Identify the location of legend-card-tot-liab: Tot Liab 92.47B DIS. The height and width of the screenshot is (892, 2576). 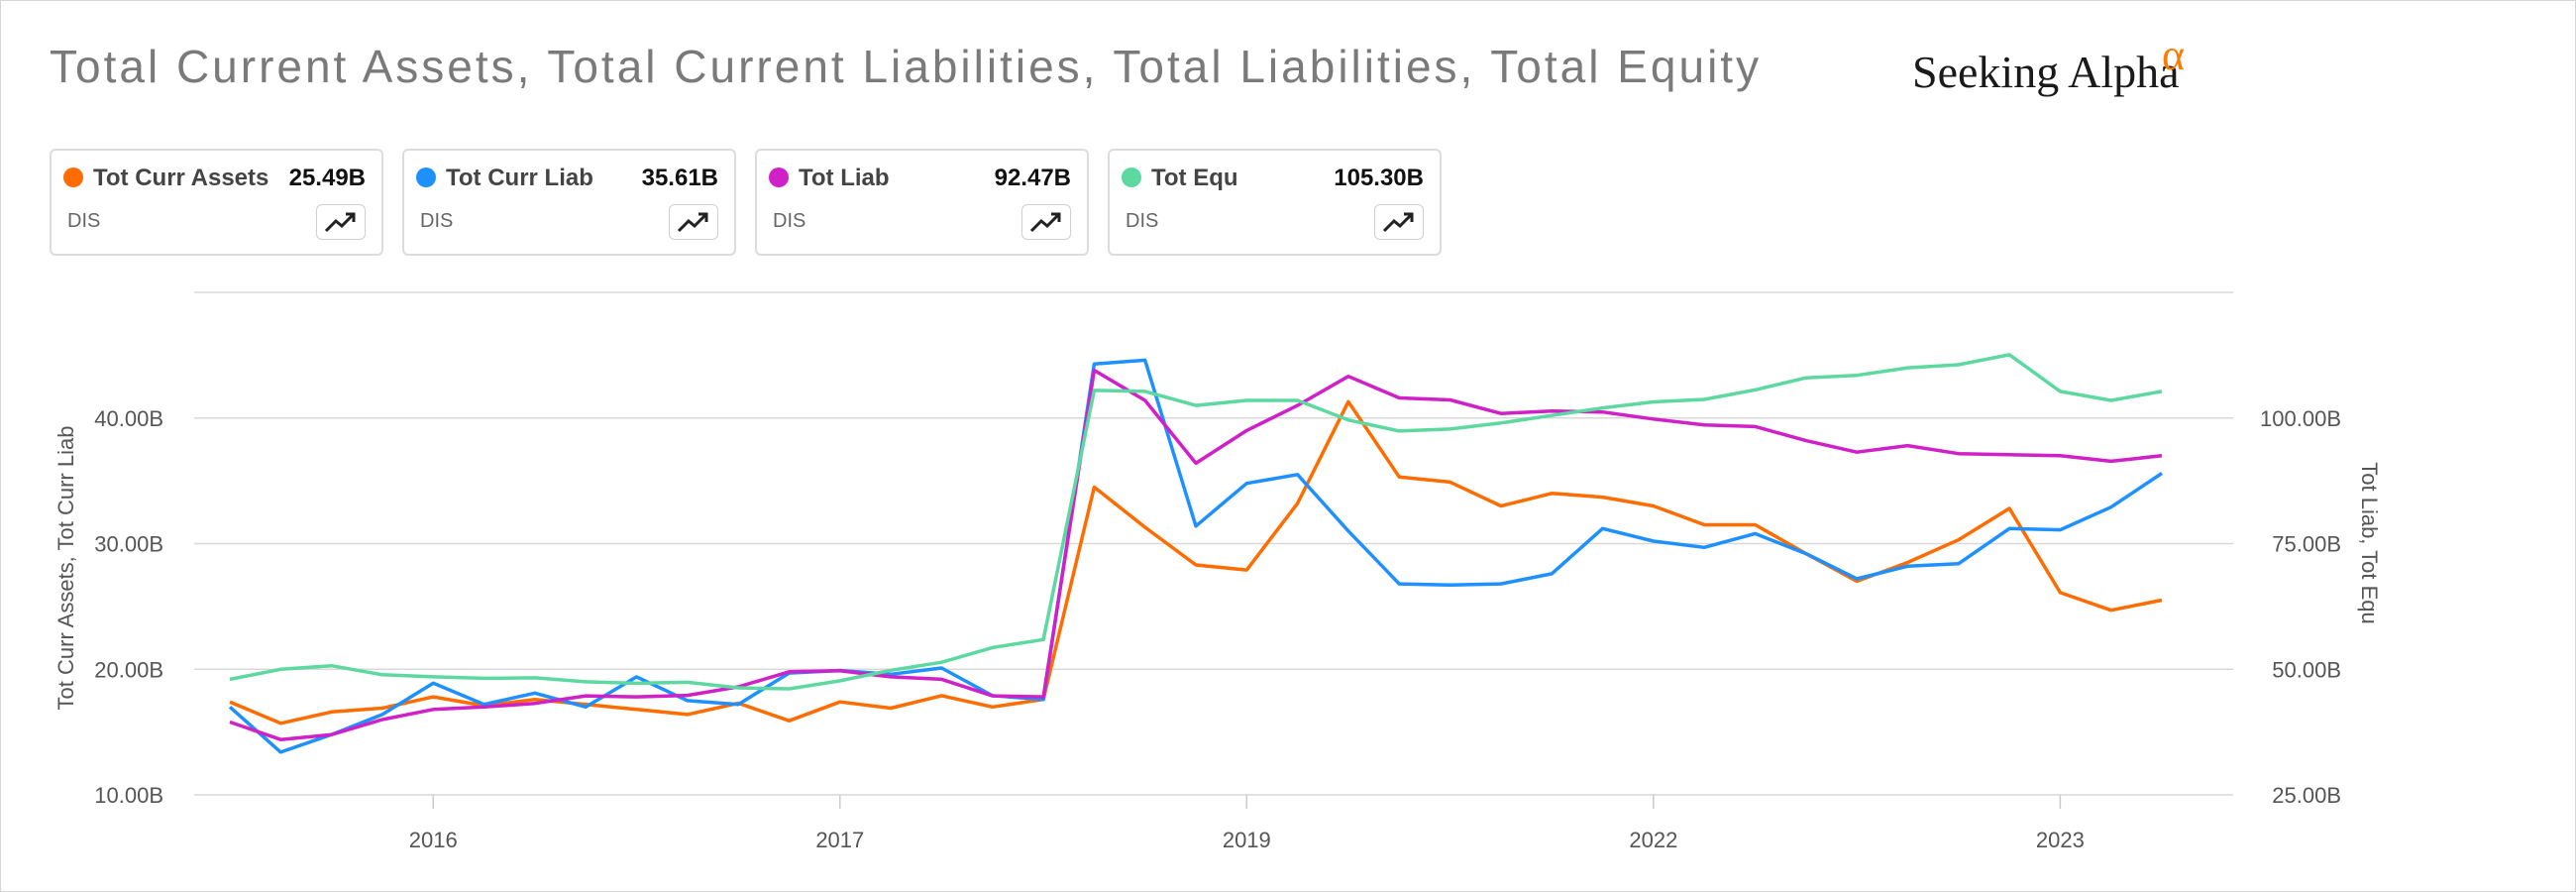
(922, 202).